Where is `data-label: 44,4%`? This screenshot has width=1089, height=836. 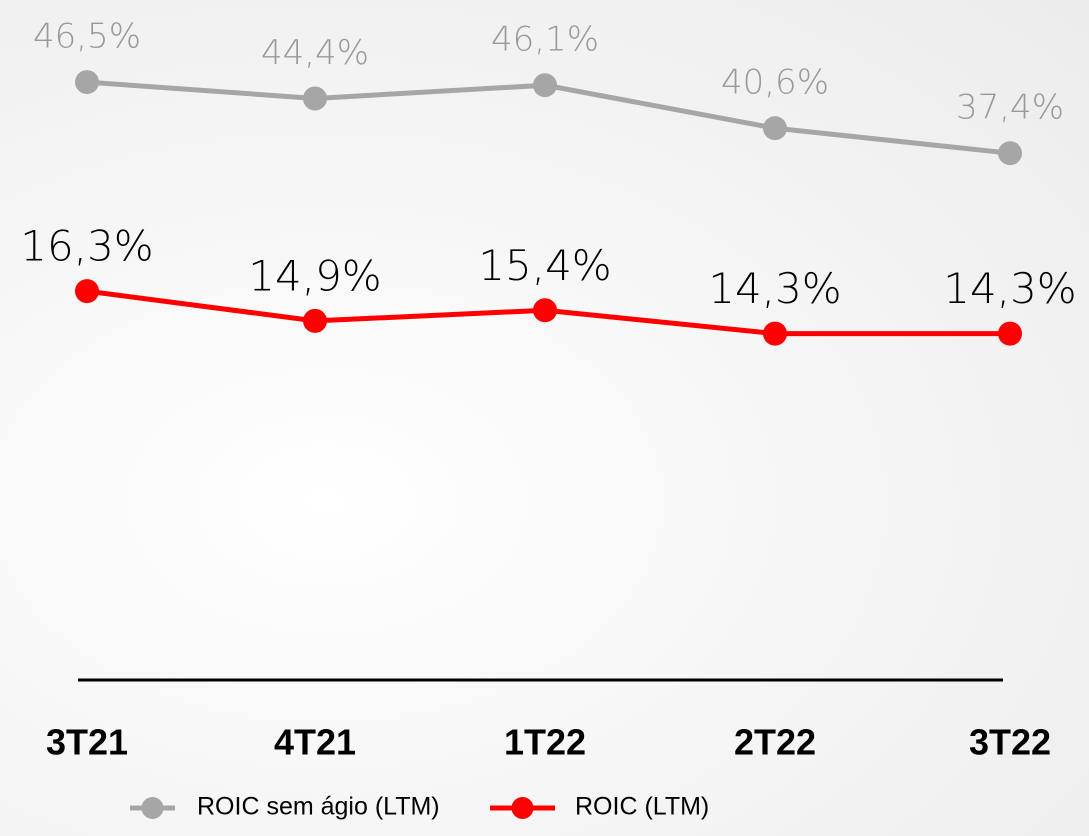
data-label: 44,4% is located at coordinates (315, 53).